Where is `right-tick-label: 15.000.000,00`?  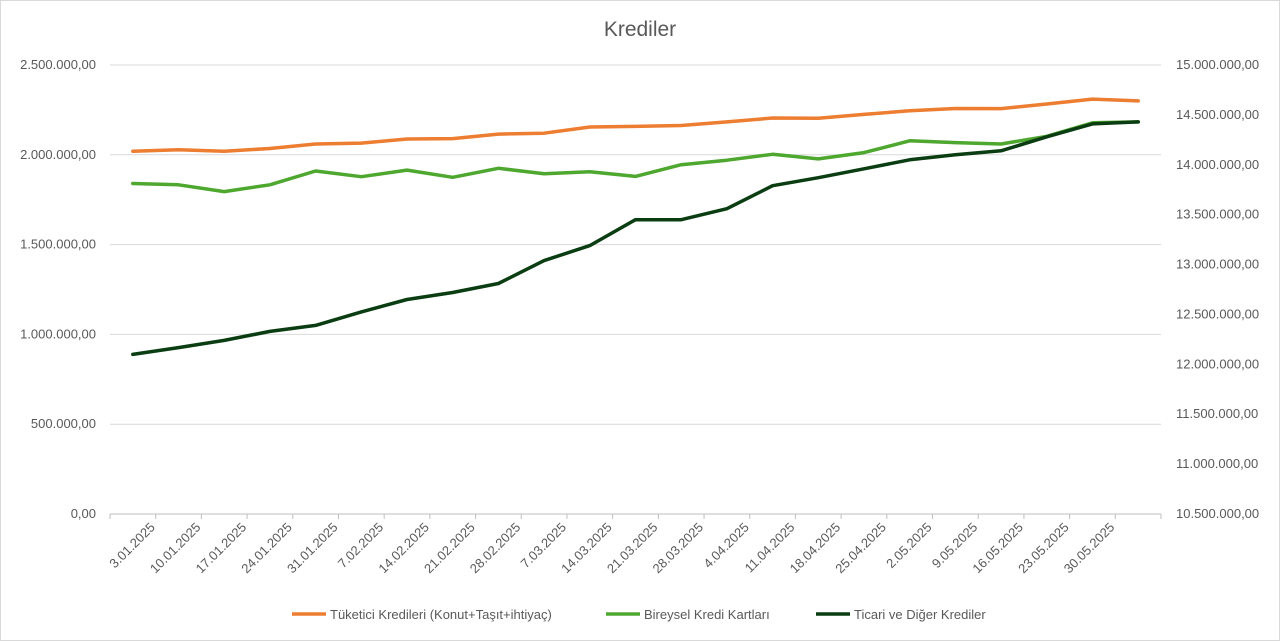 right-tick-label: 15.000.000,00 is located at coordinates (1217, 64).